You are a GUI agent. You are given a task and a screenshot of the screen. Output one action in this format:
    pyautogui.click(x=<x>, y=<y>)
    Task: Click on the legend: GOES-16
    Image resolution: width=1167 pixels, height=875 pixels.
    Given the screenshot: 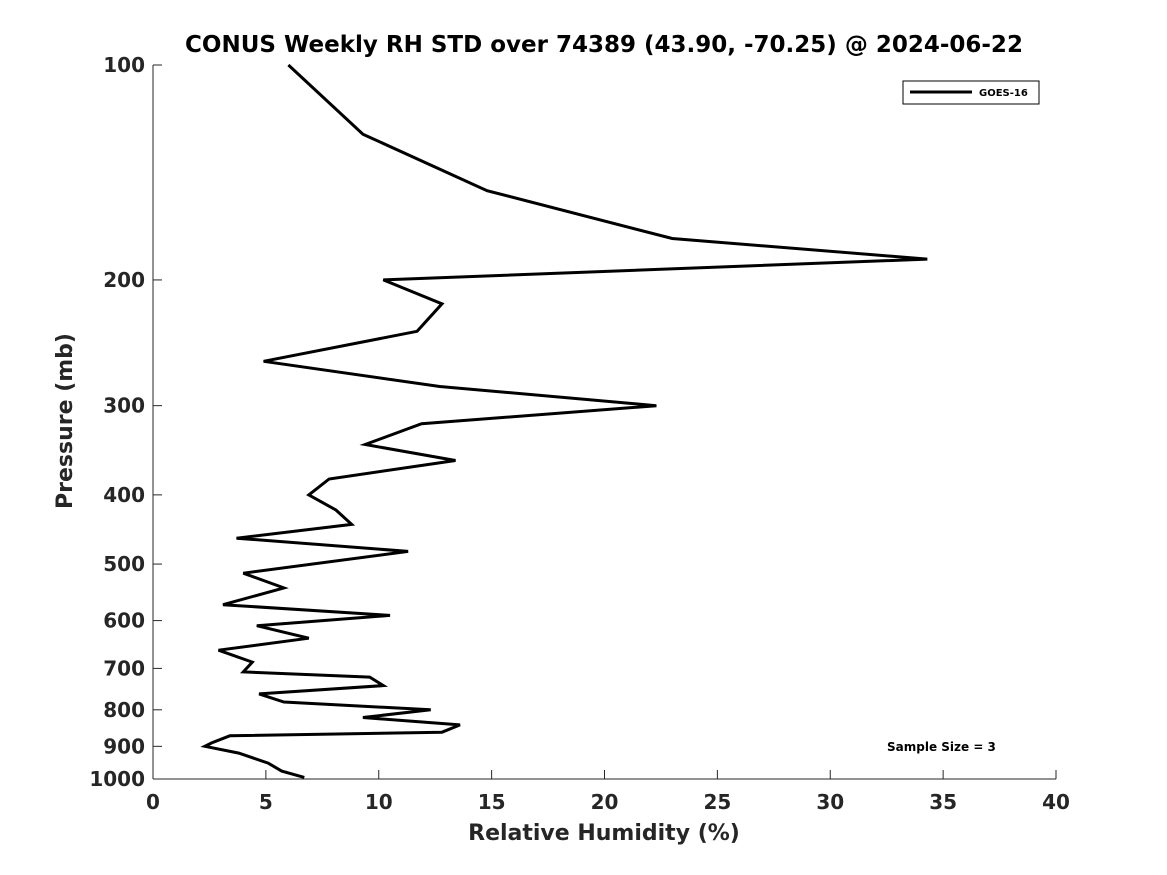 What is the action you would take?
    pyautogui.click(x=971, y=92)
    